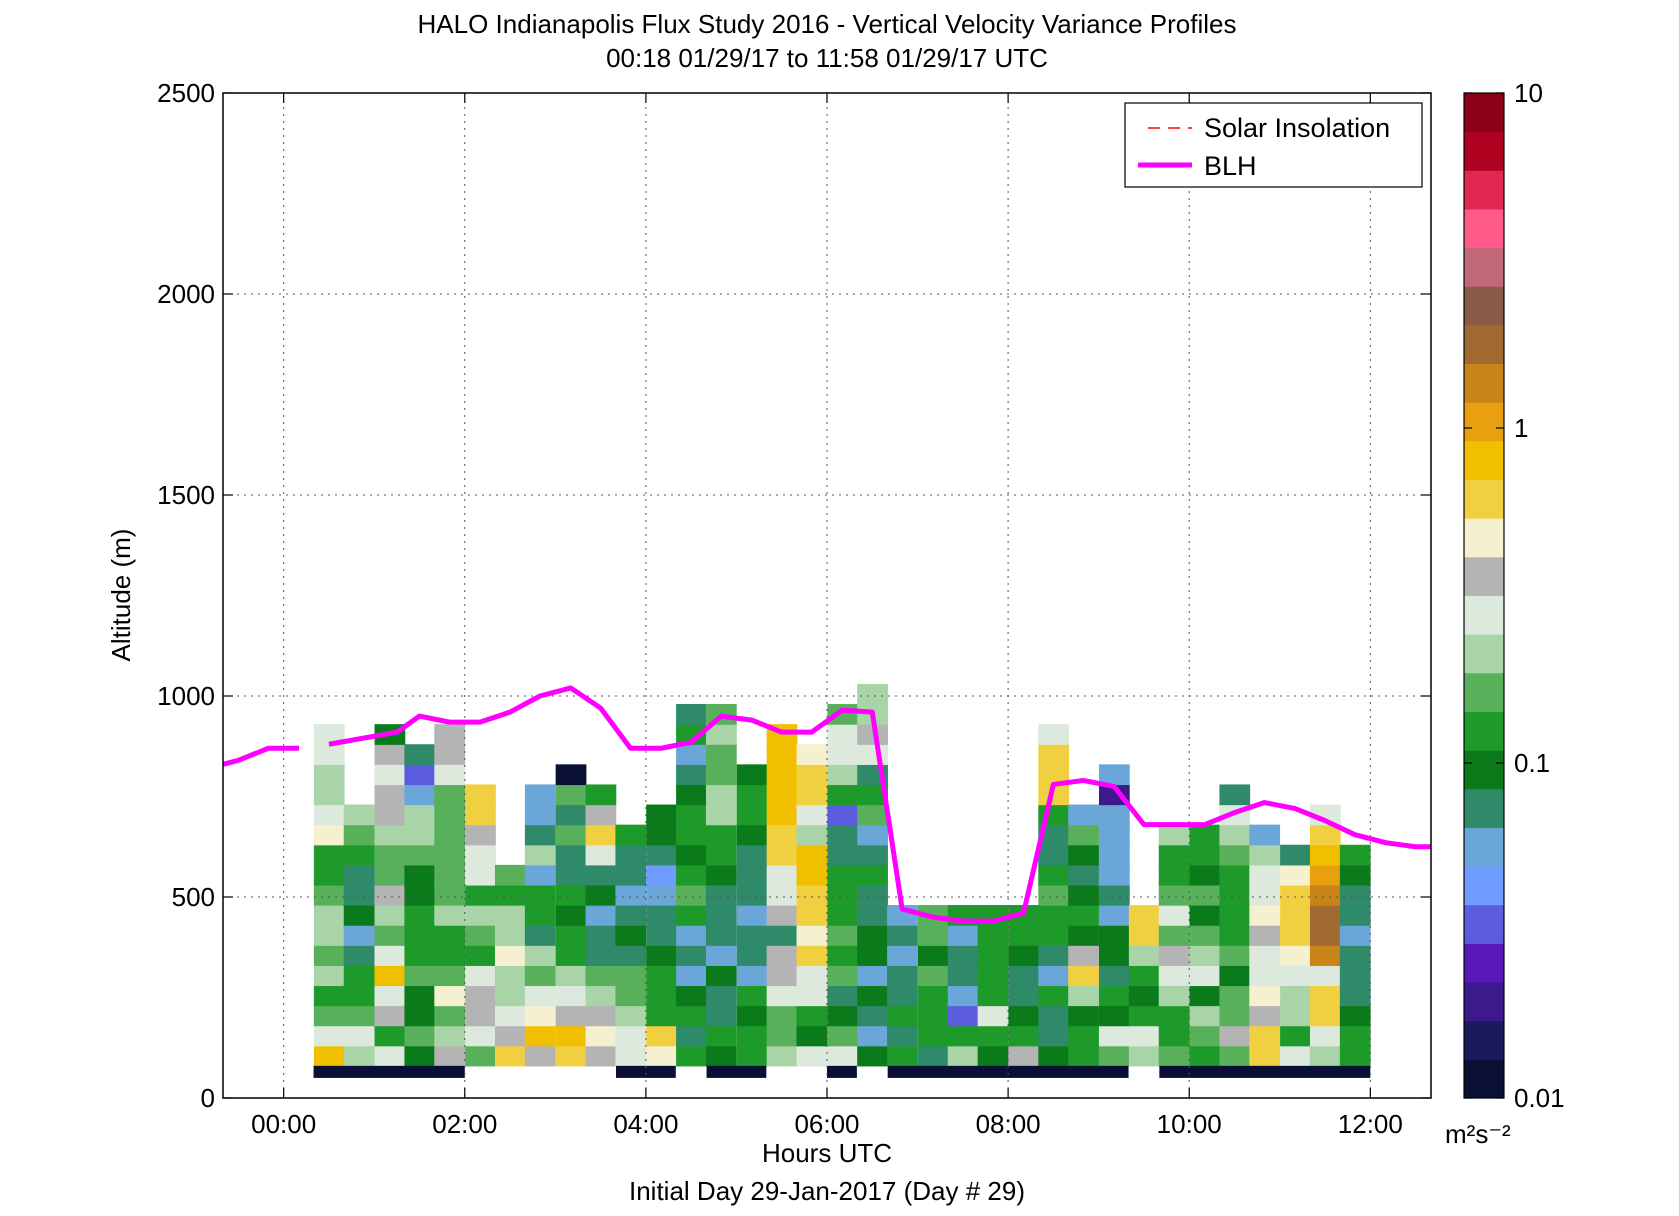  What do you see at coordinates (827, 1153) in the screenshot?
I see `x-axis-label: Hours UTC` at bounding box center [827, 1153].